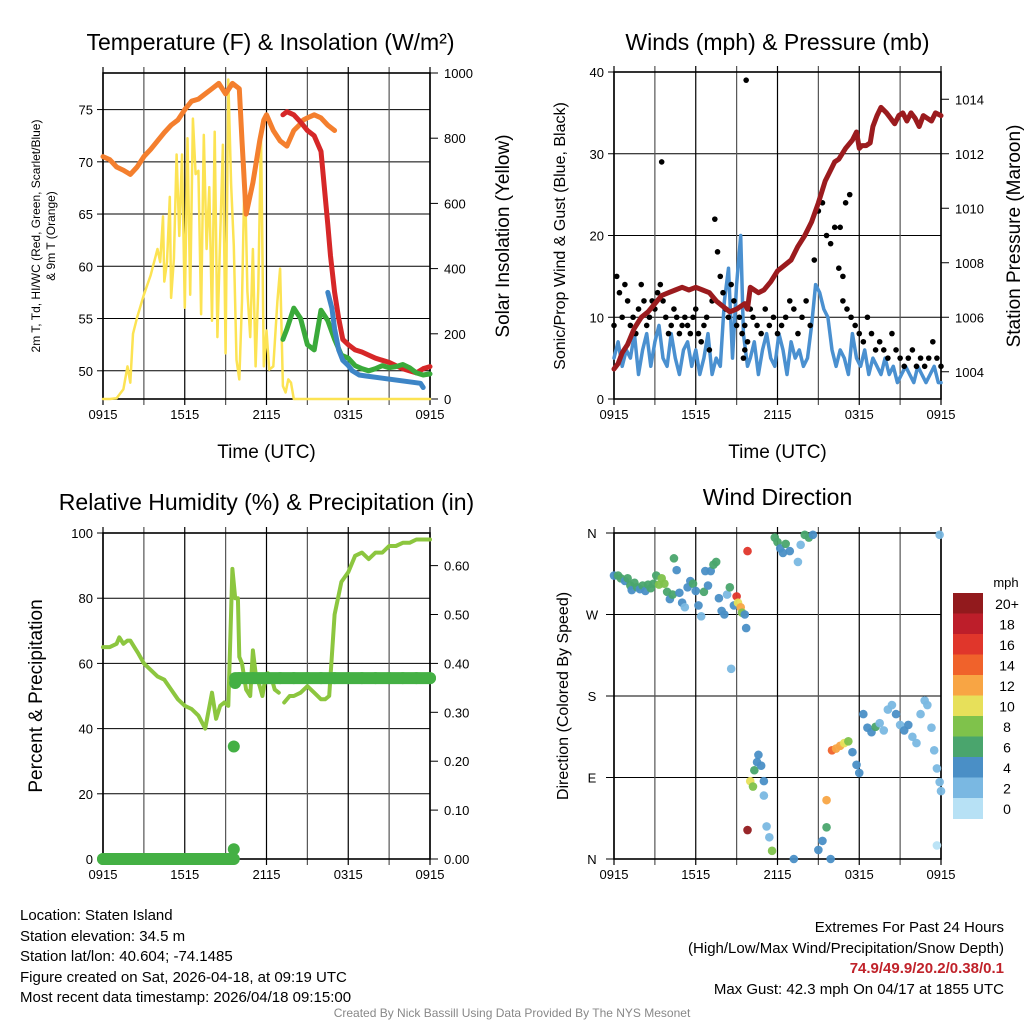 This screenshot has height=1024, width=1024. What do you see at coordinates (458, 73) in the screenshot?
I see `y2-tick-label: 1000` at bounding box center [458, 73].